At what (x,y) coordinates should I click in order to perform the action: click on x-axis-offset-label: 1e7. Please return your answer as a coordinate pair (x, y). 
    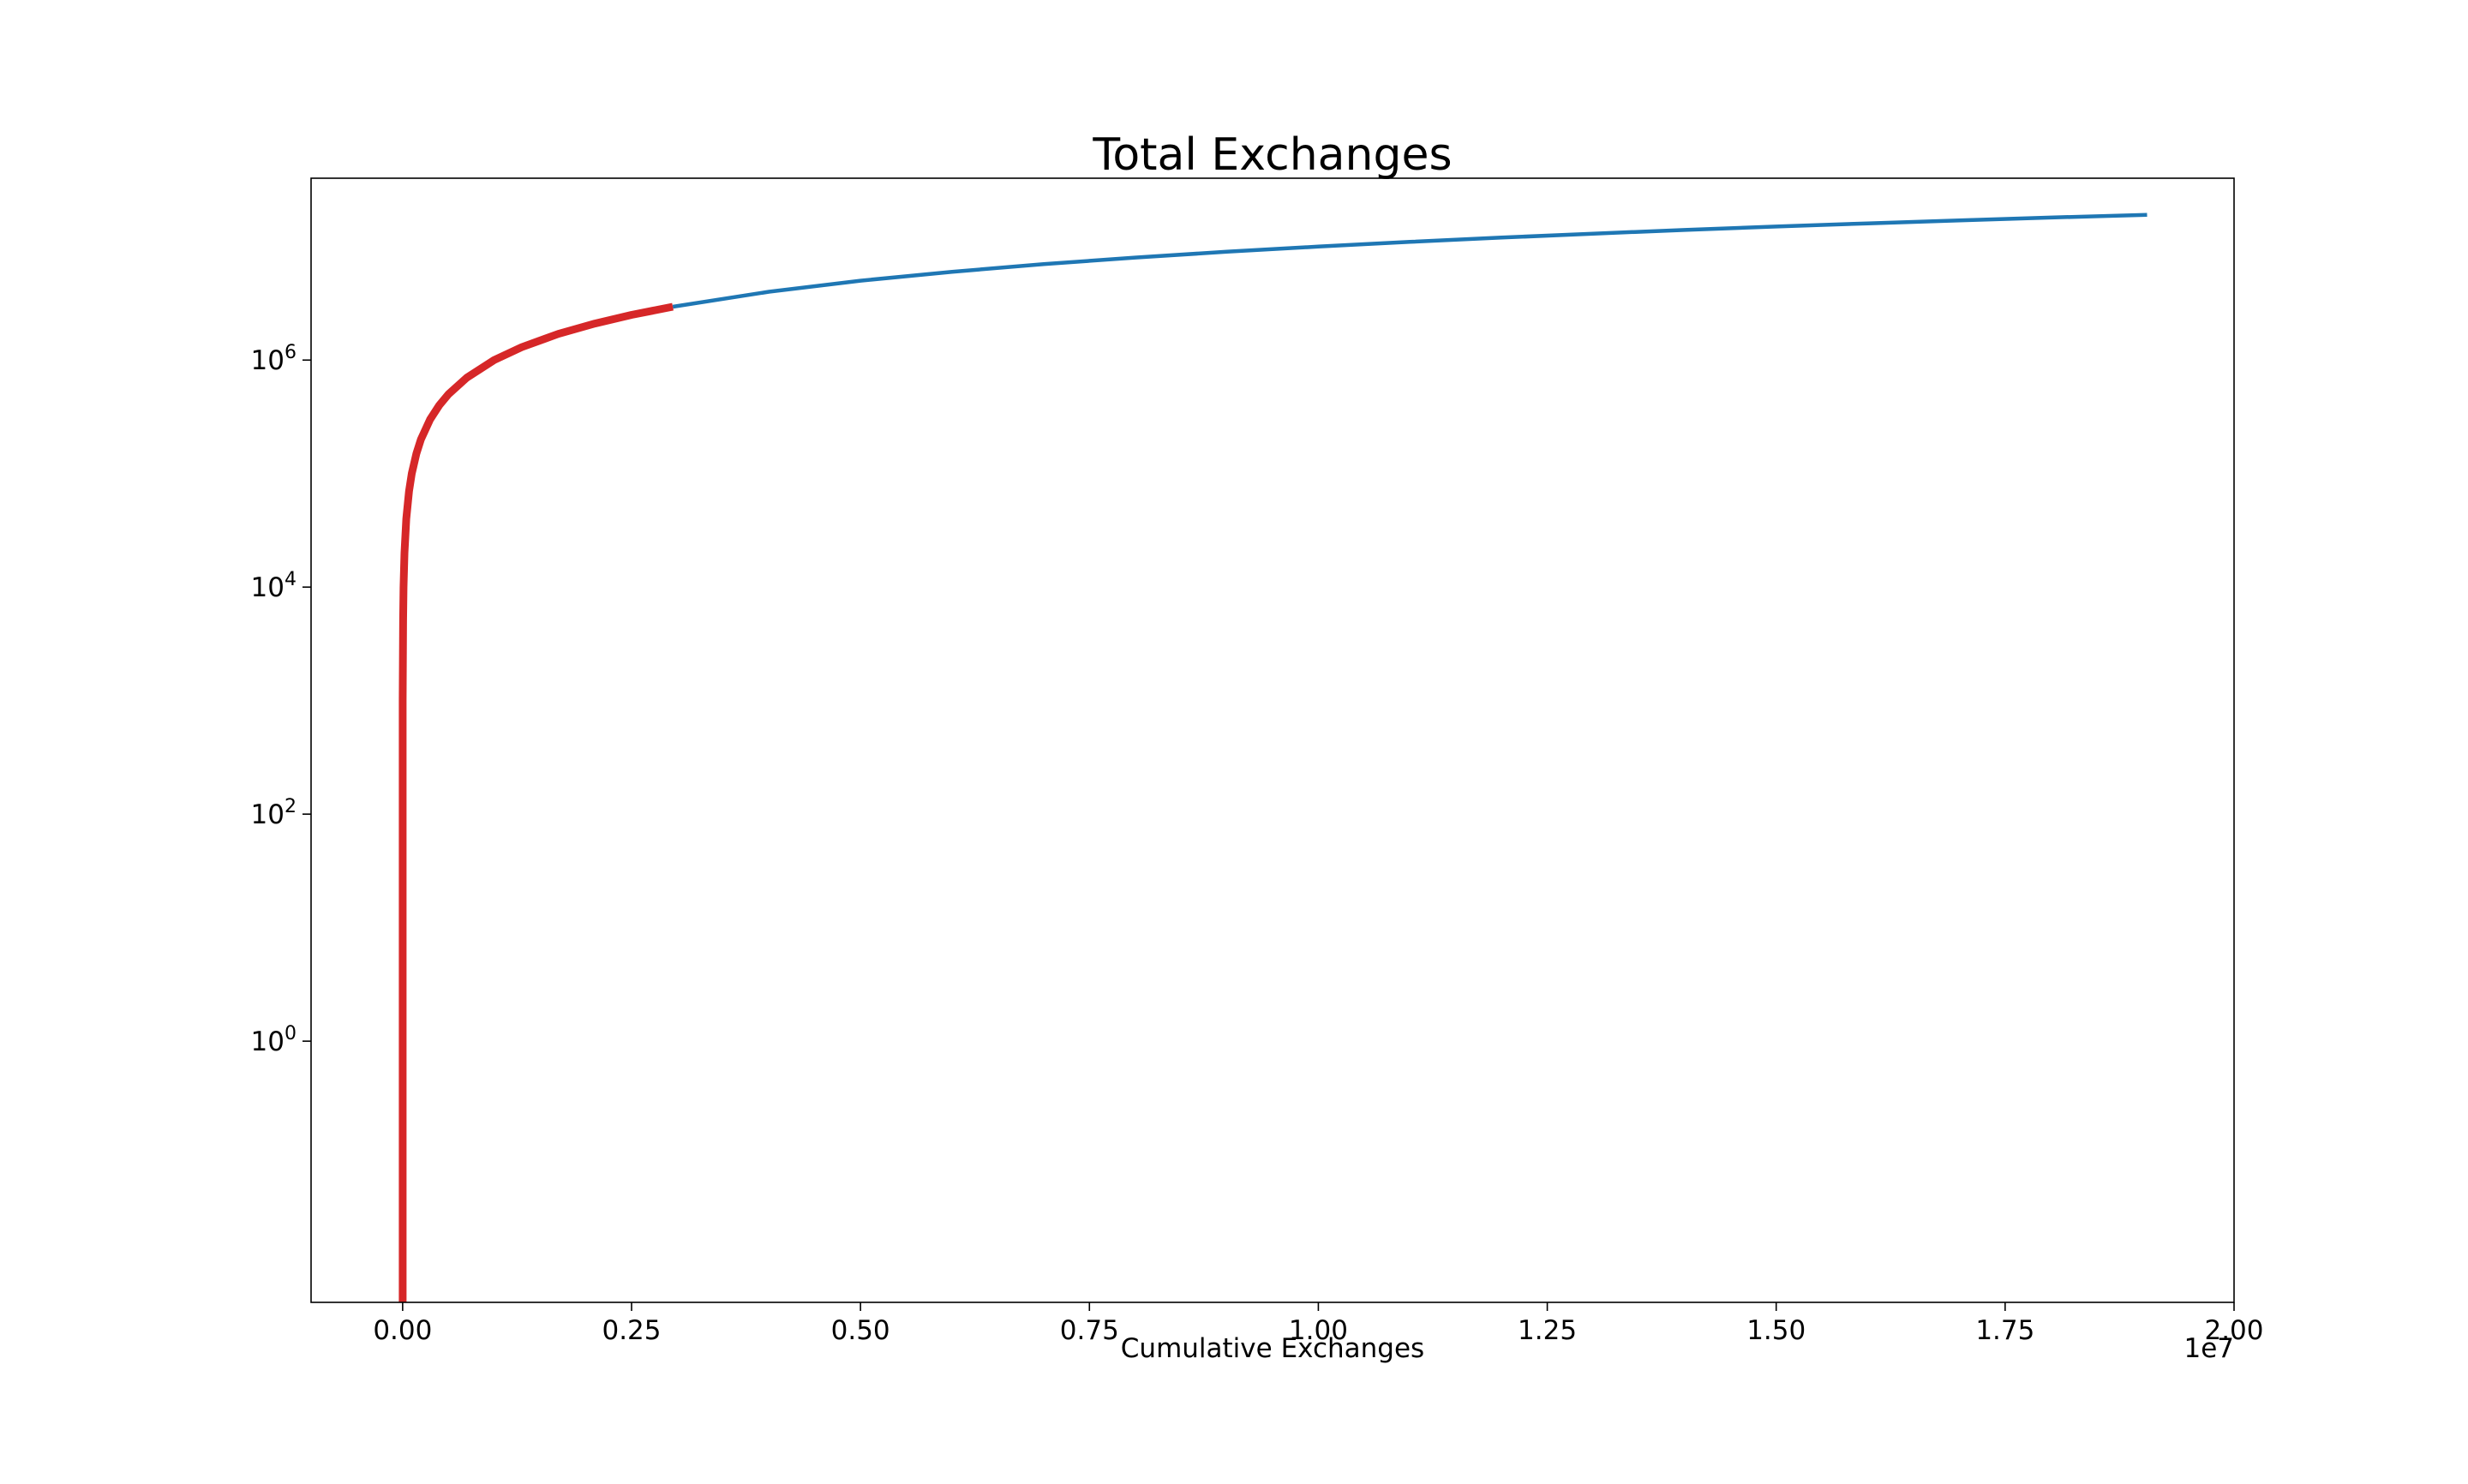
    Looking at the image, I should click on (2208, 1348).